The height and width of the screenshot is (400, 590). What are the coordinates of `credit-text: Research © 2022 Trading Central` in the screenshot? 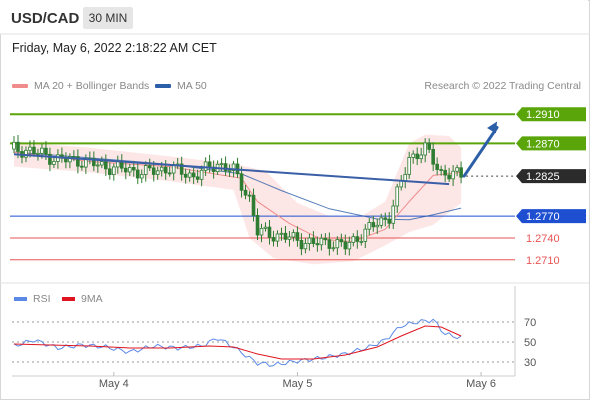 It's located at (502, 86).